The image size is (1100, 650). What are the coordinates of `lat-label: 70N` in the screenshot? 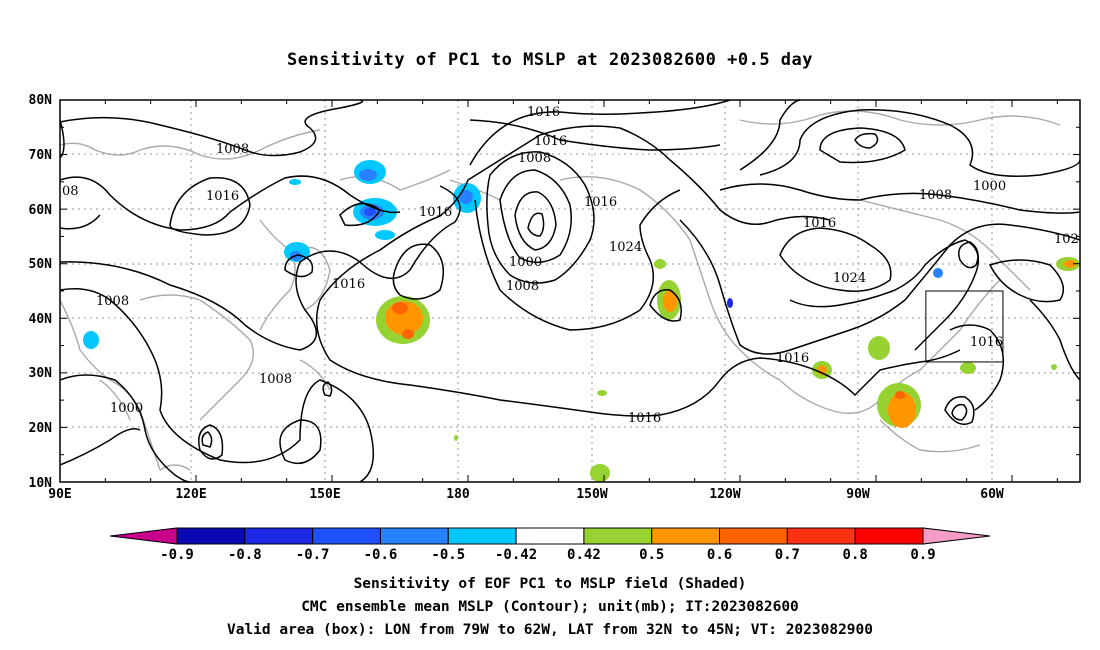 It's located at (41, 155).